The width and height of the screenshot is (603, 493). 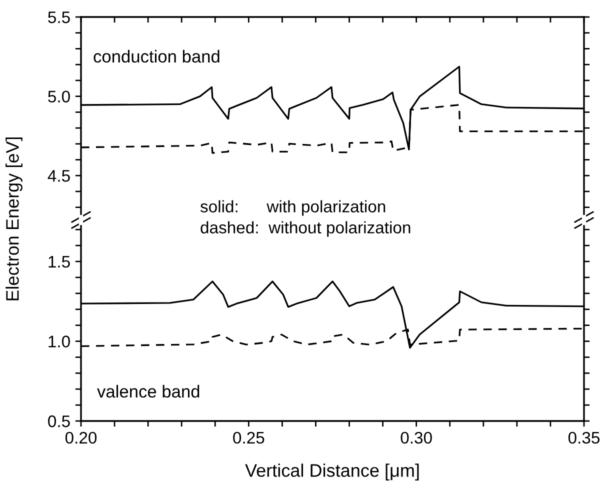 I want to click on y-axis-title: Electron Energy [eV], so click(x=14, y=218).